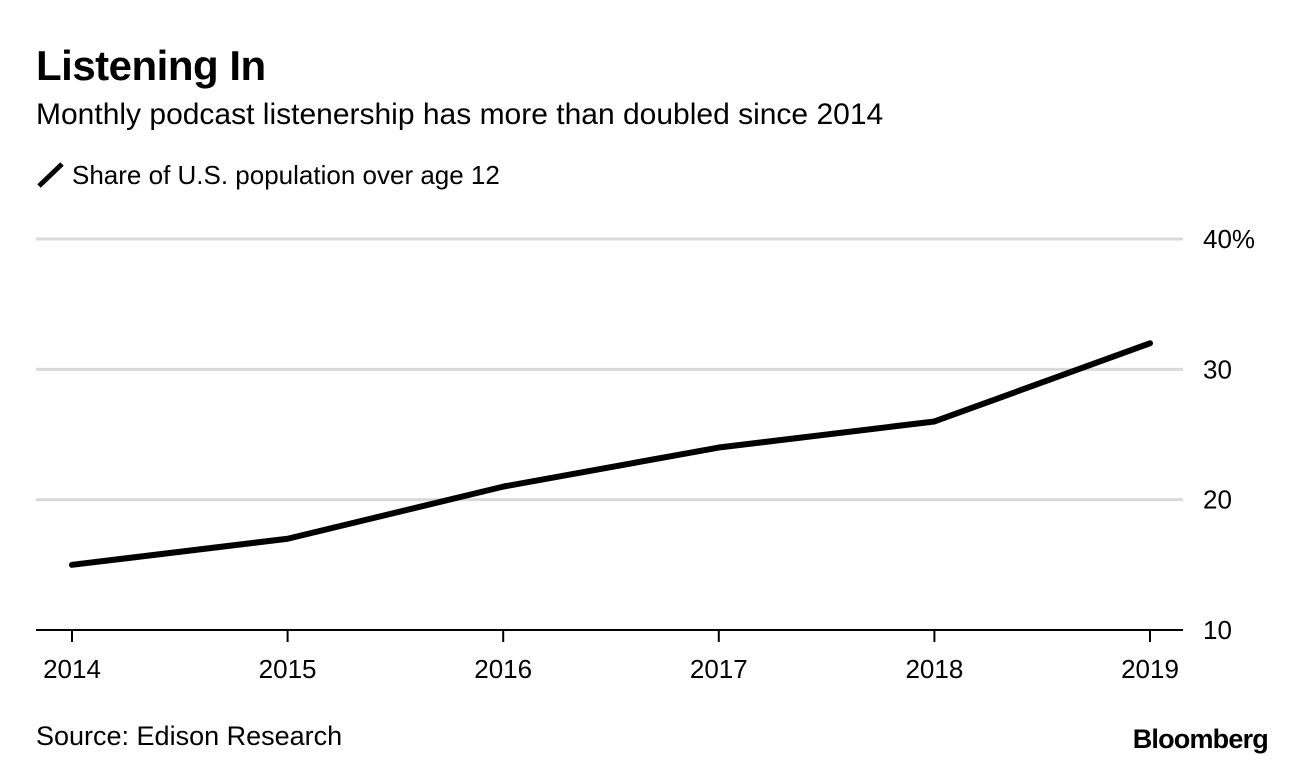 The height and width of the screenshot is (768, 1296). What do you see at coordinates (151, 65) in the screenshot?
I see `chart-title: Listening In` at bounding box center [151, 65].